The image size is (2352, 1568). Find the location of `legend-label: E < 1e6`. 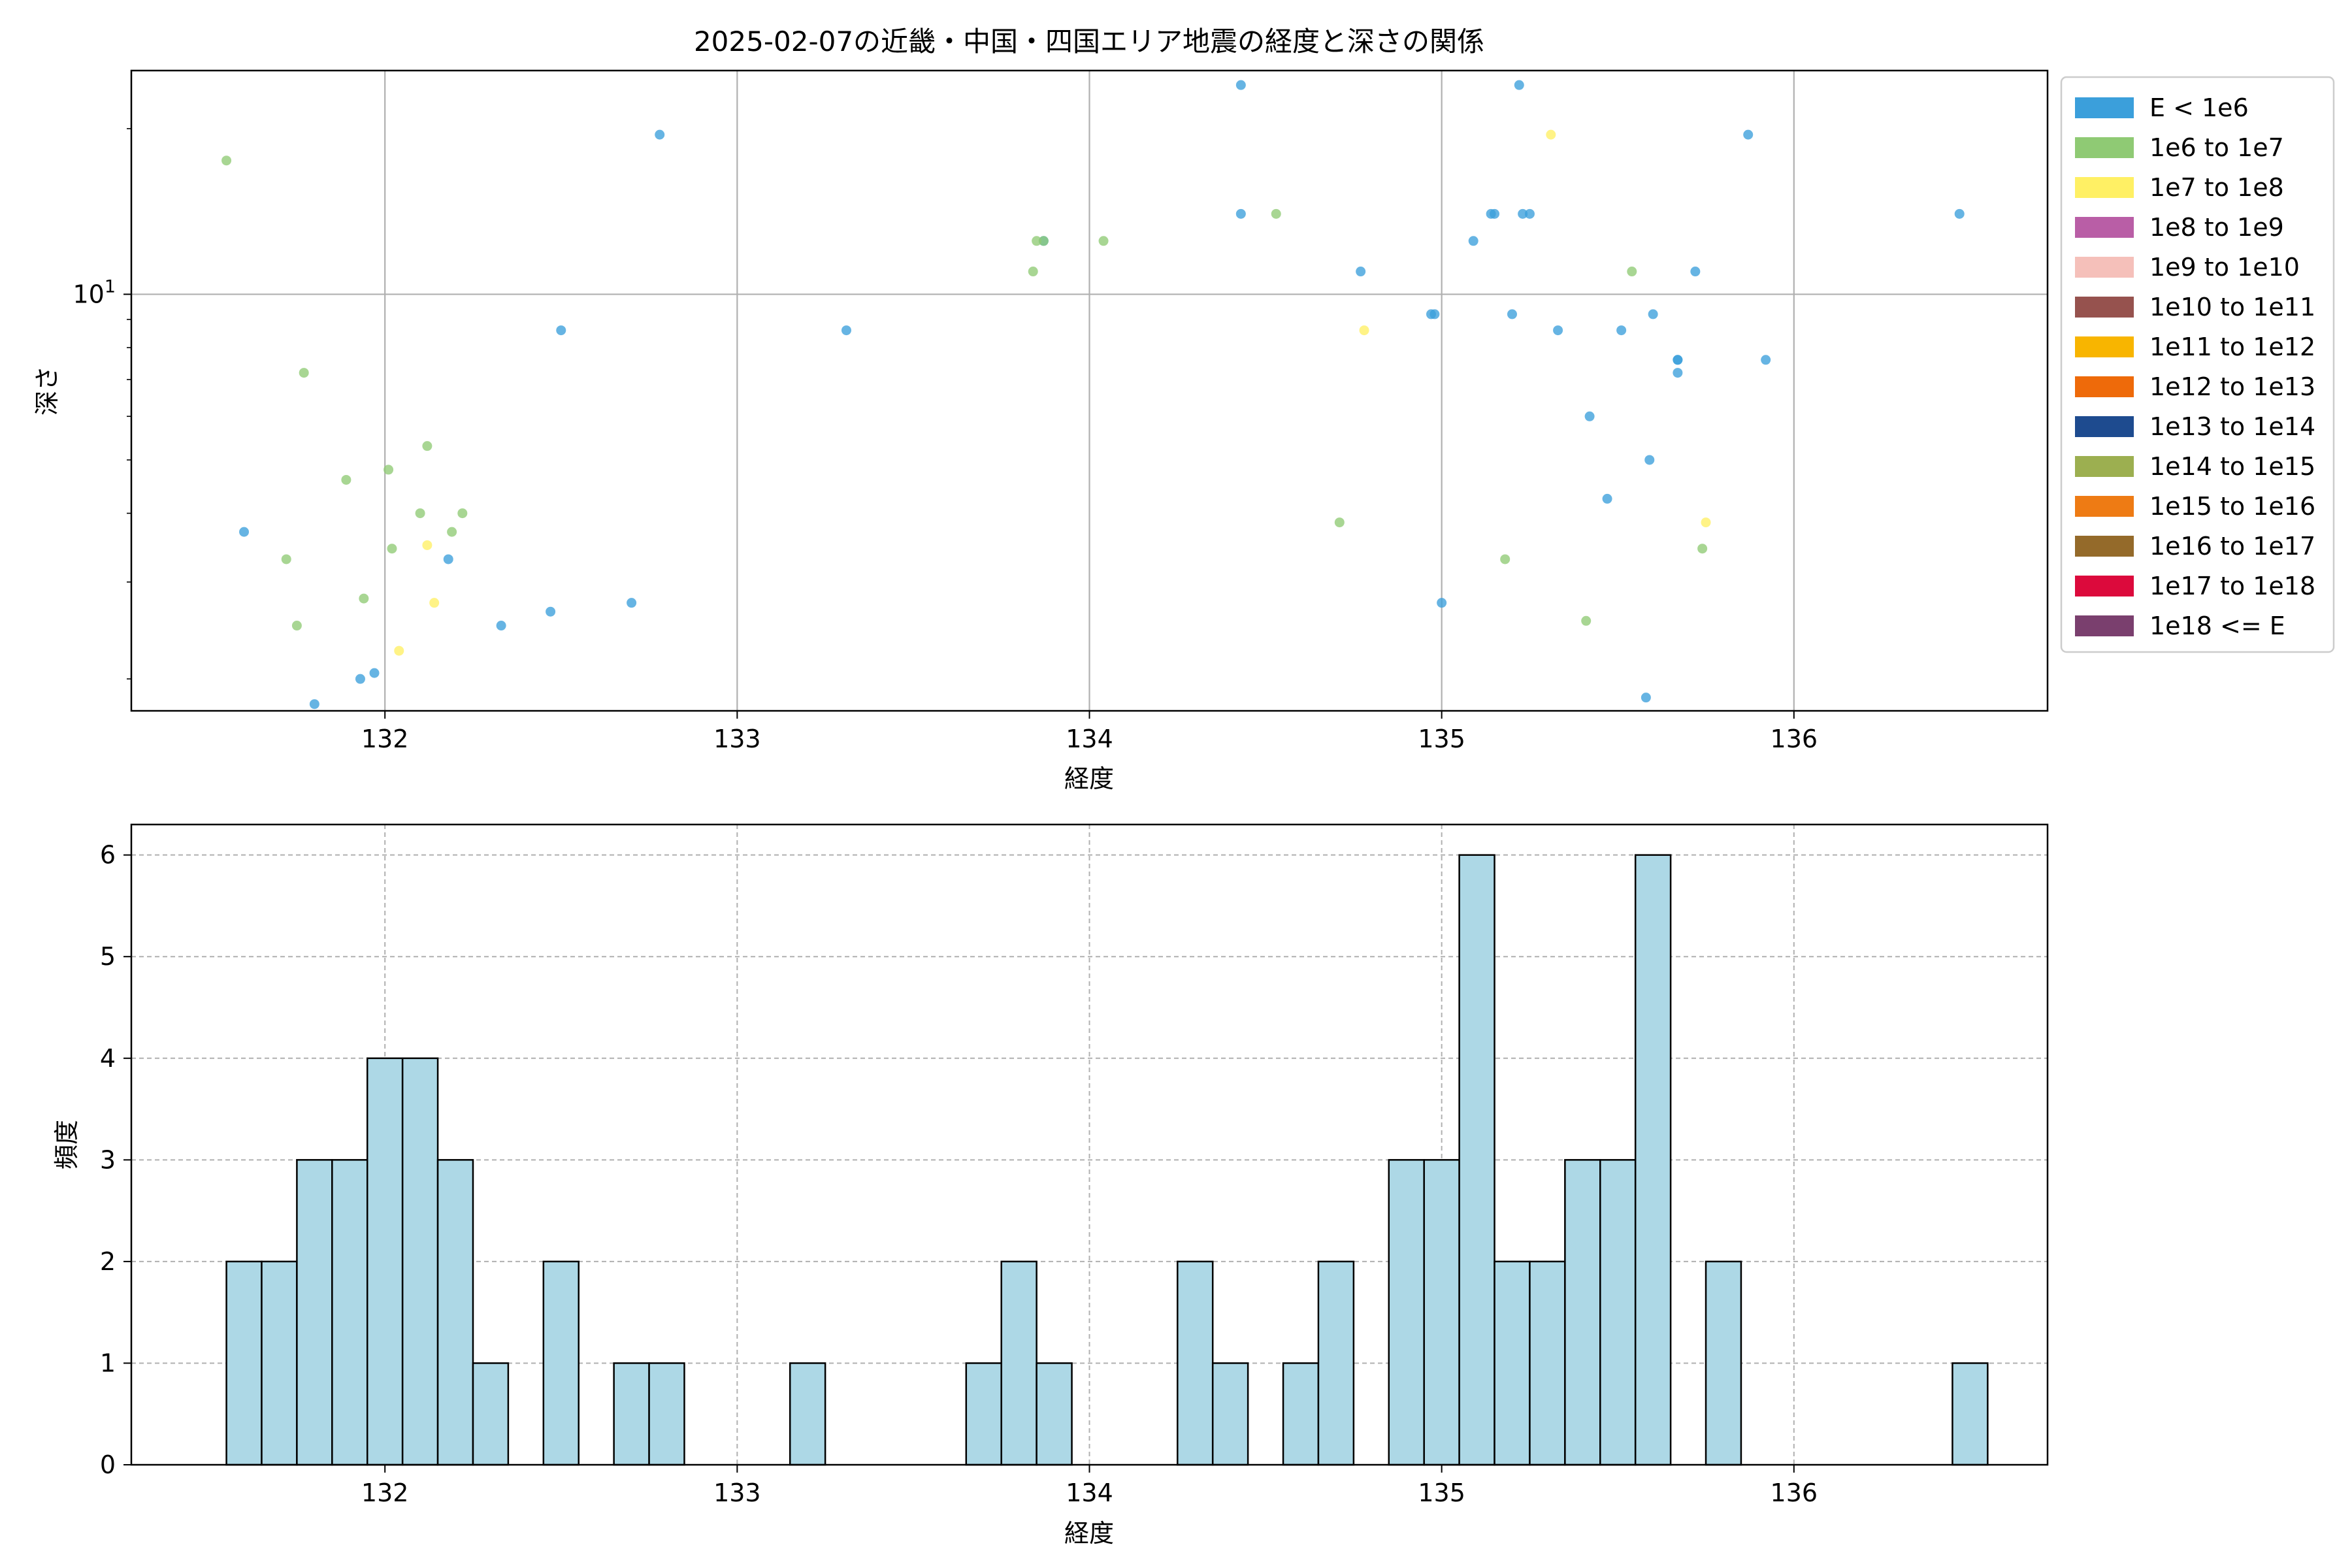

legend-label: E < 1e6 is located at coordinates (2199, 107).